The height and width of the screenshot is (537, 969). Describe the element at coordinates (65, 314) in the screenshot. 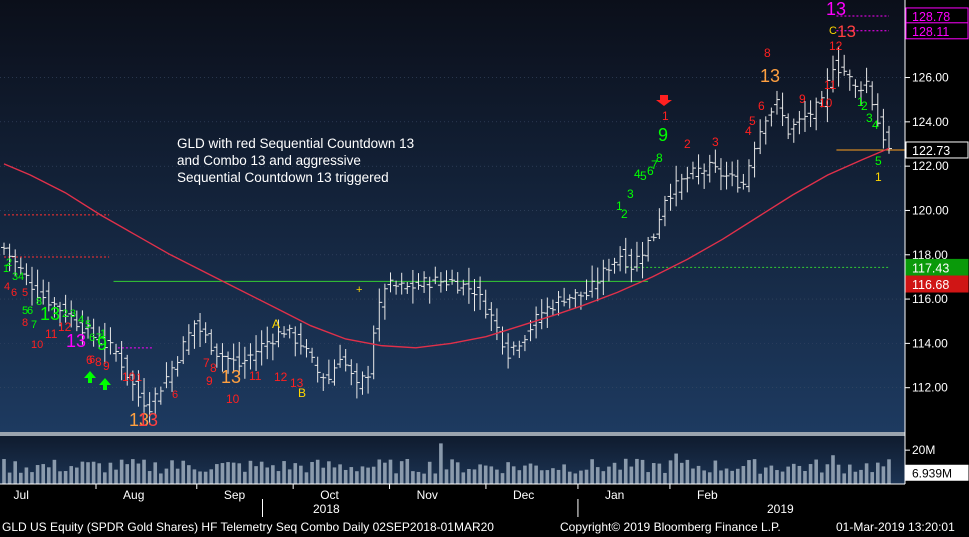

I see `setup-label-small: 2` at that location.